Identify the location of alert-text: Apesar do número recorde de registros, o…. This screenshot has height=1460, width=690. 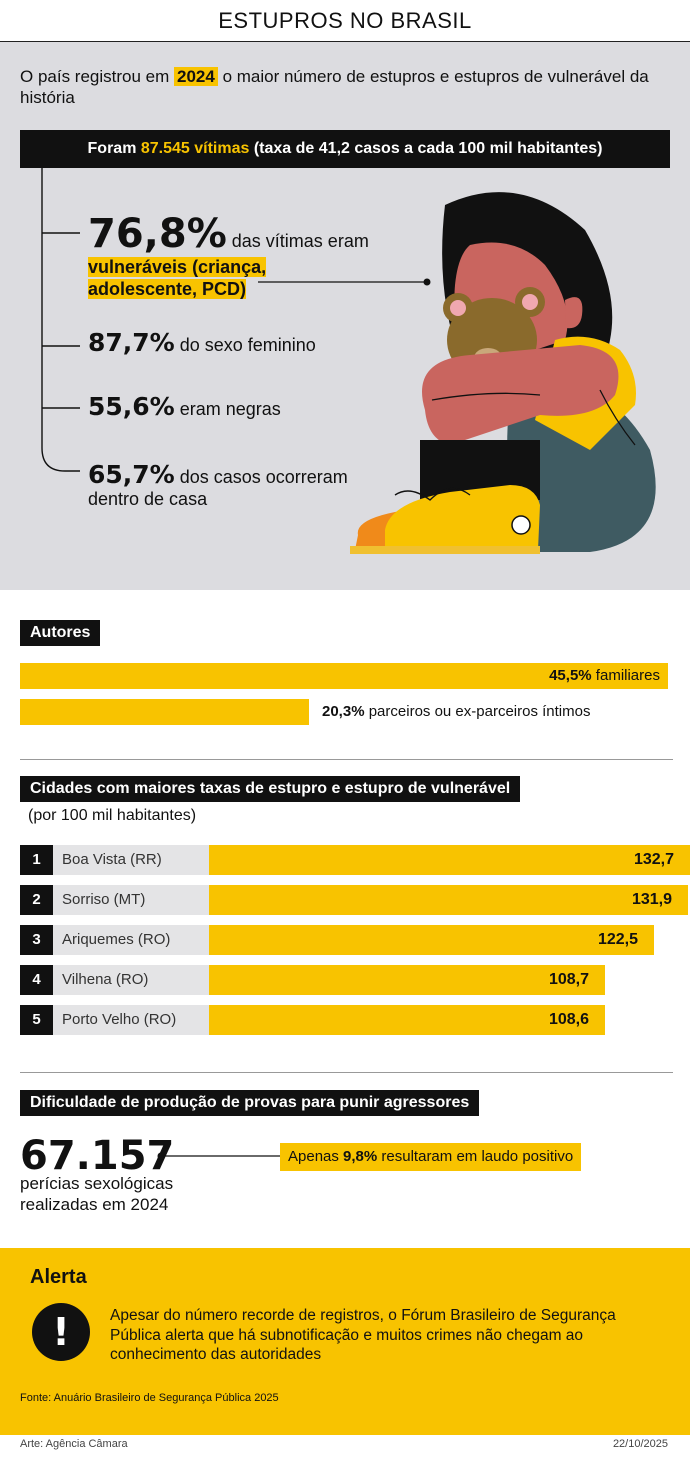
(363, 1335).